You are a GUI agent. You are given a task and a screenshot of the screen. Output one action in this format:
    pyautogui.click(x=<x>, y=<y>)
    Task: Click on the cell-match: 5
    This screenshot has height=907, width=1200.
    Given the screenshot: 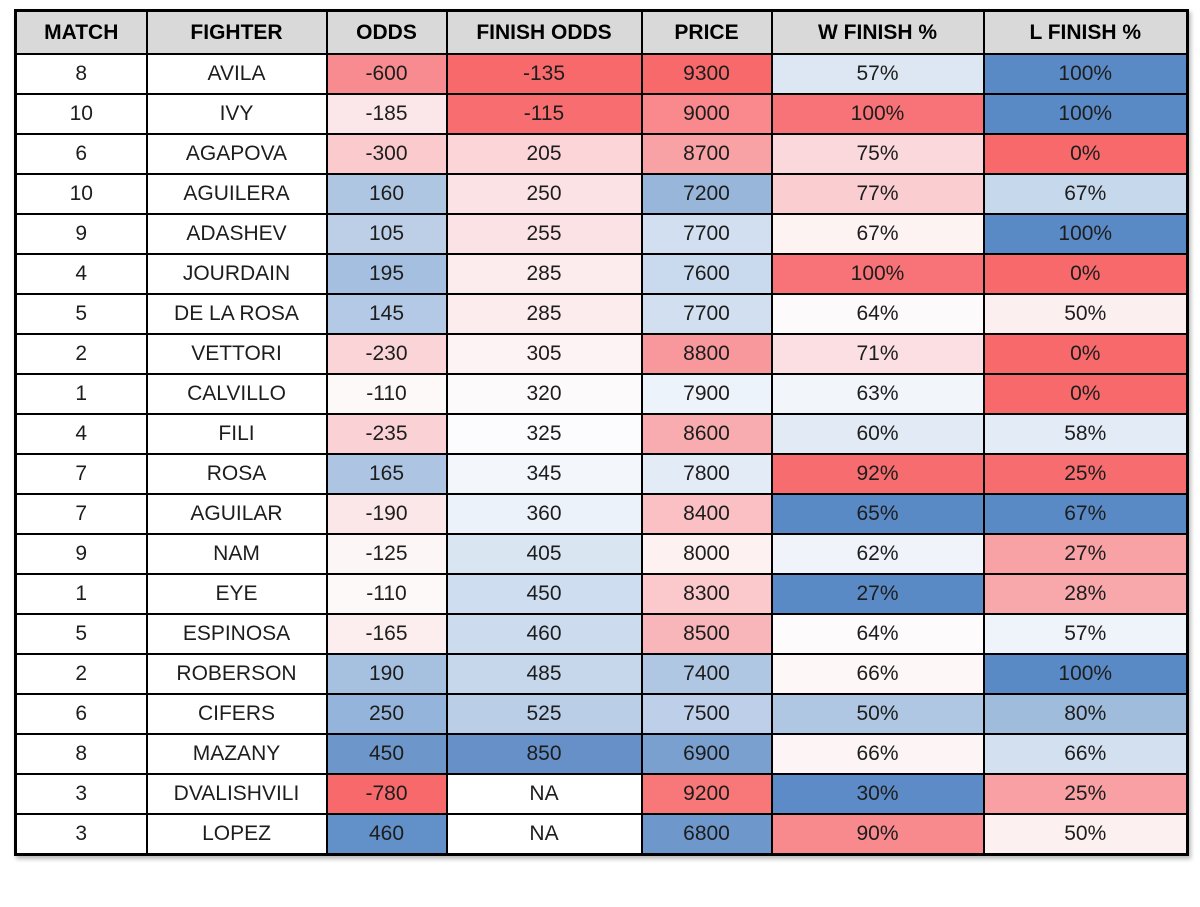 What is the action you would take?
    pyautogui.click(x=81, y=634)
    